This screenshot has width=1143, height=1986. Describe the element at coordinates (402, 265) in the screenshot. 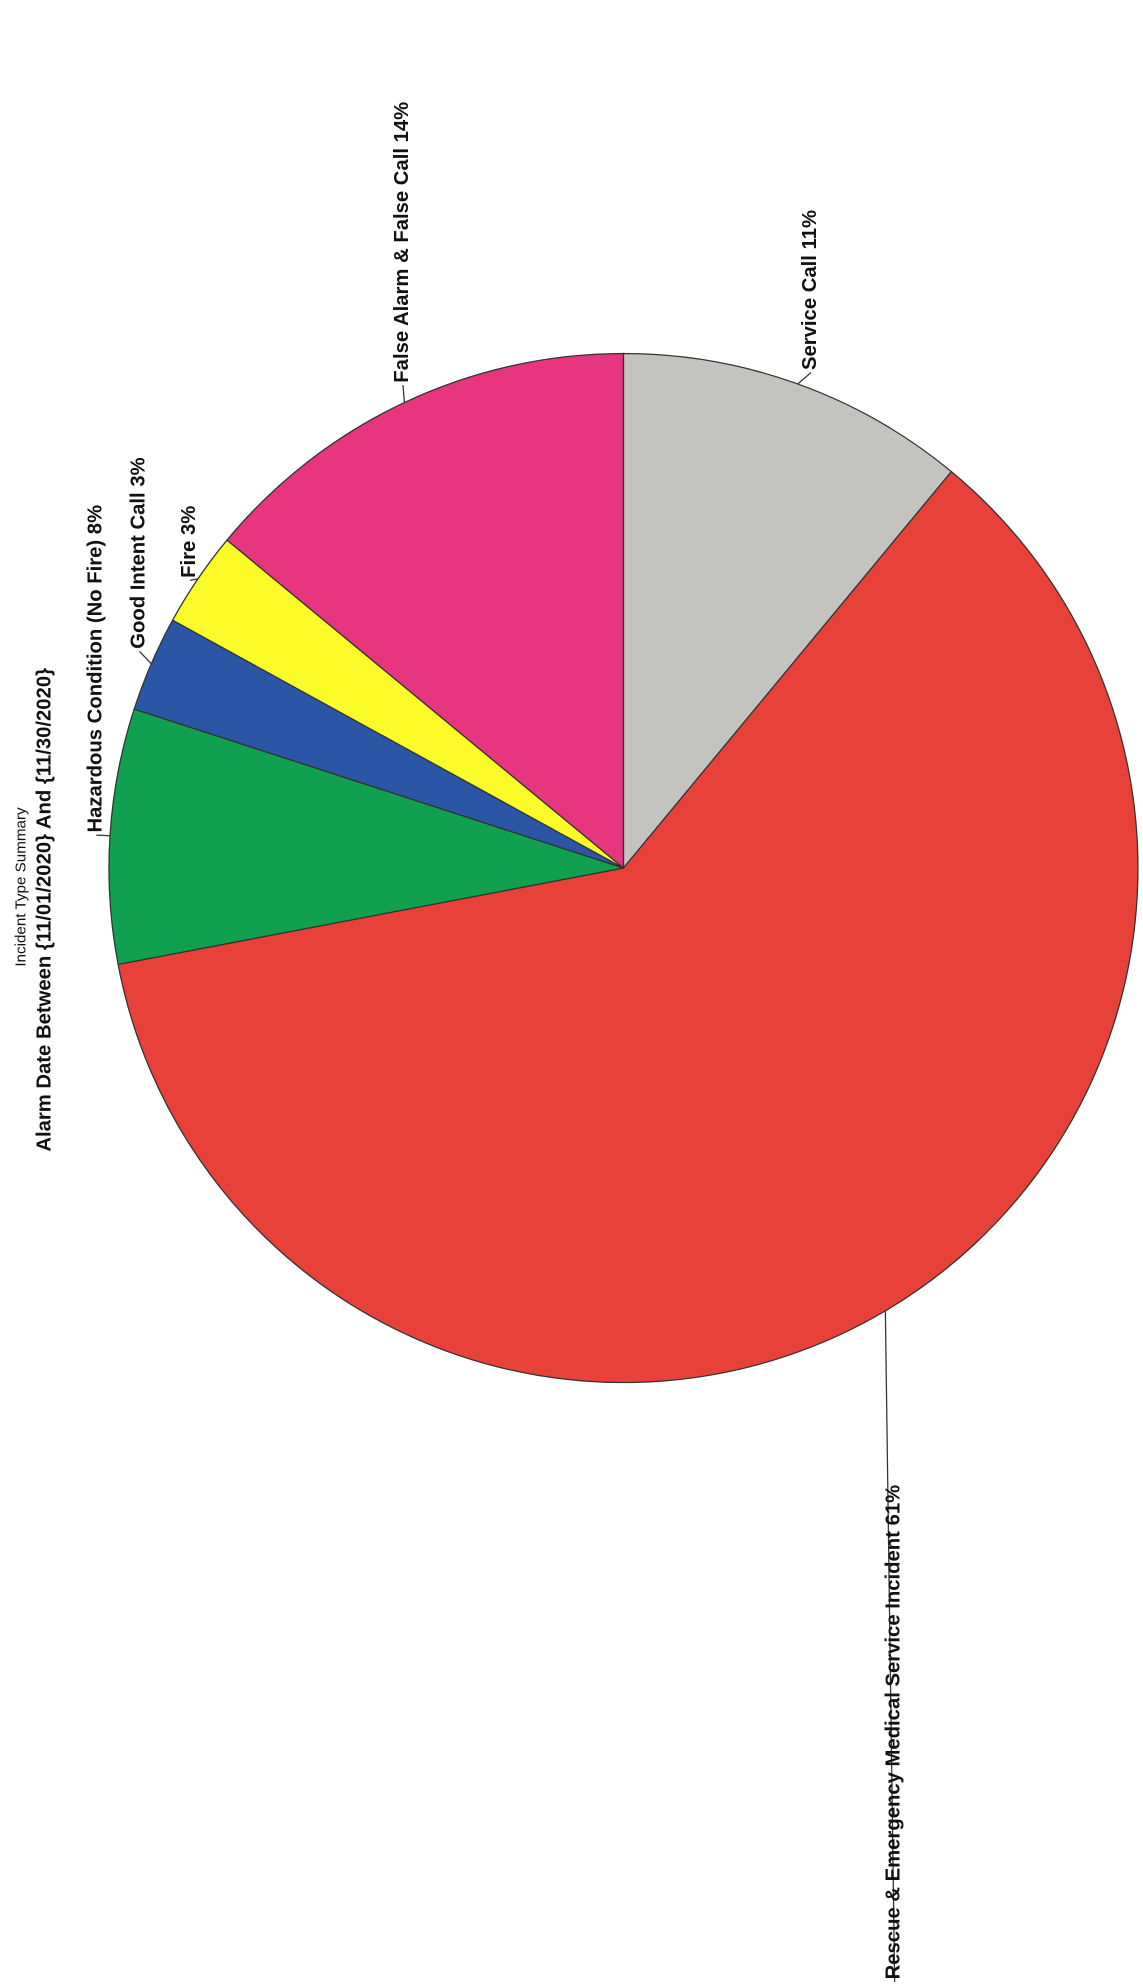

I see `slice-label-name: False Alarm & False Call` at that location.